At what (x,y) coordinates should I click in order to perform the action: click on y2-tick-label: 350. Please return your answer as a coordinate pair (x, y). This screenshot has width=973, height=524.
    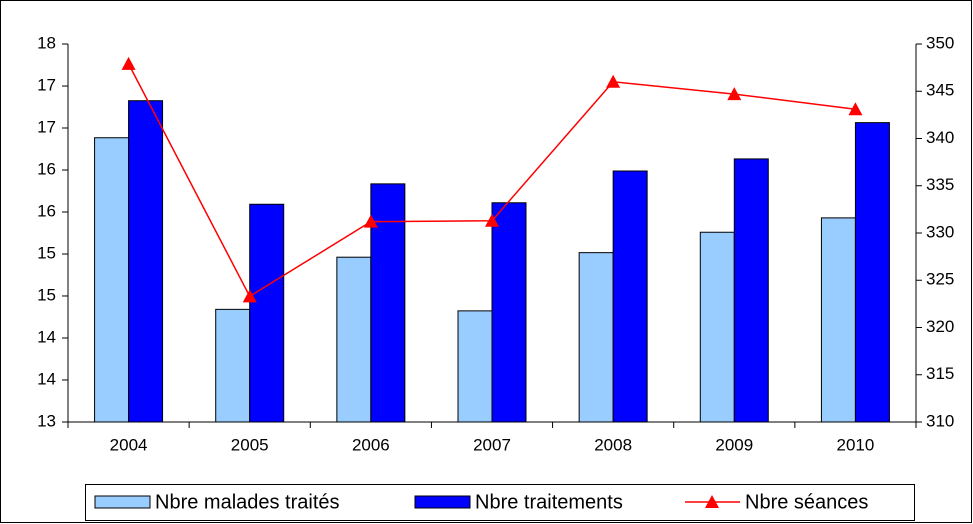
    Looking at the image, I should click on (940, 42).